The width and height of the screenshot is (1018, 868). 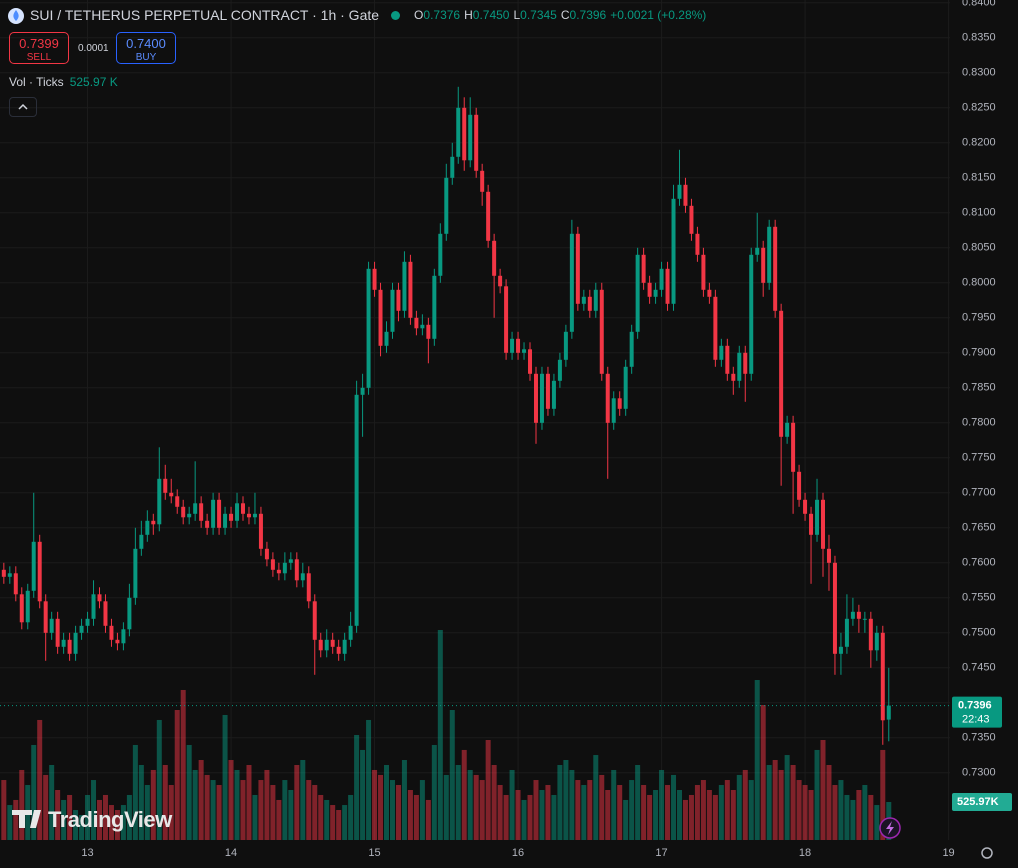 I want to click on countdown: 22:43, so click(x=976, y=720).